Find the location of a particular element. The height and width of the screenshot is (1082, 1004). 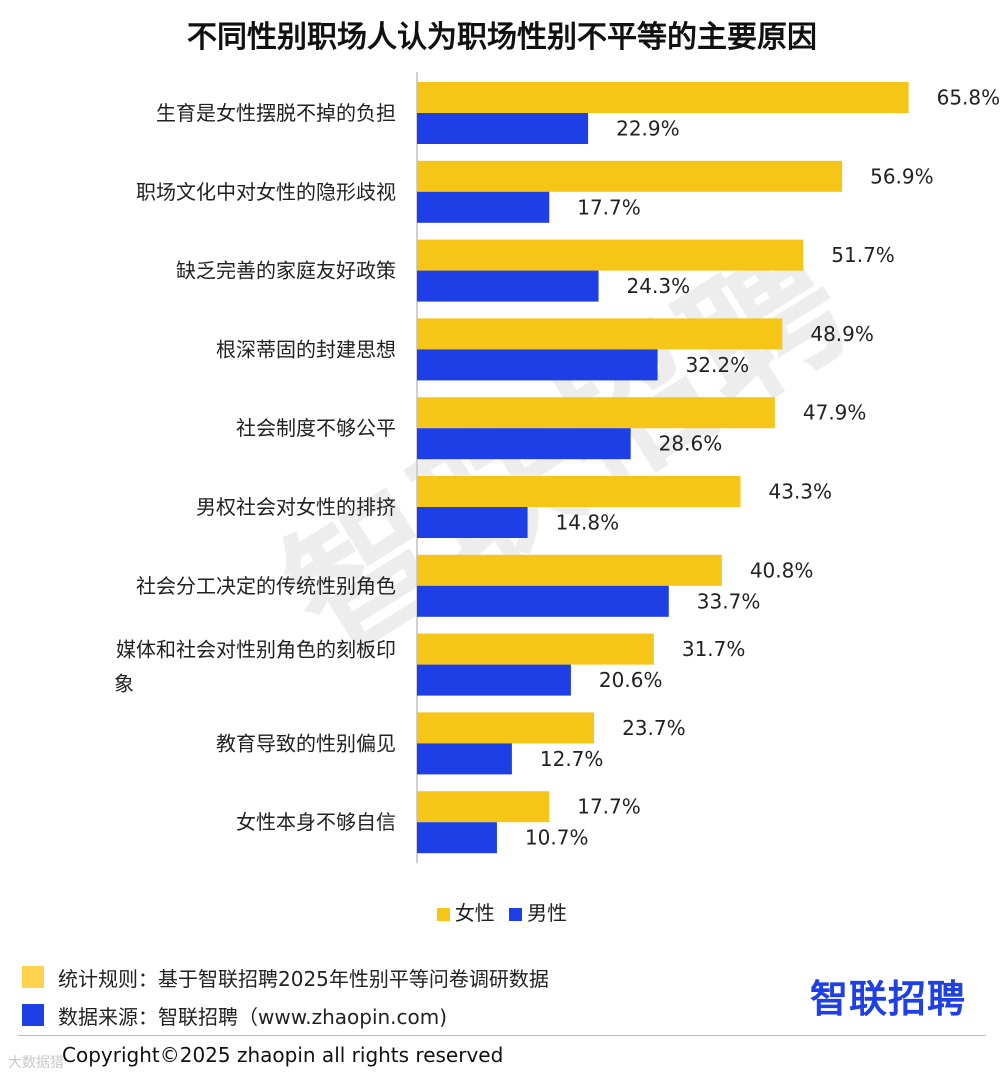

data-label-male: 24.3% is located at coordinates (659, 286).